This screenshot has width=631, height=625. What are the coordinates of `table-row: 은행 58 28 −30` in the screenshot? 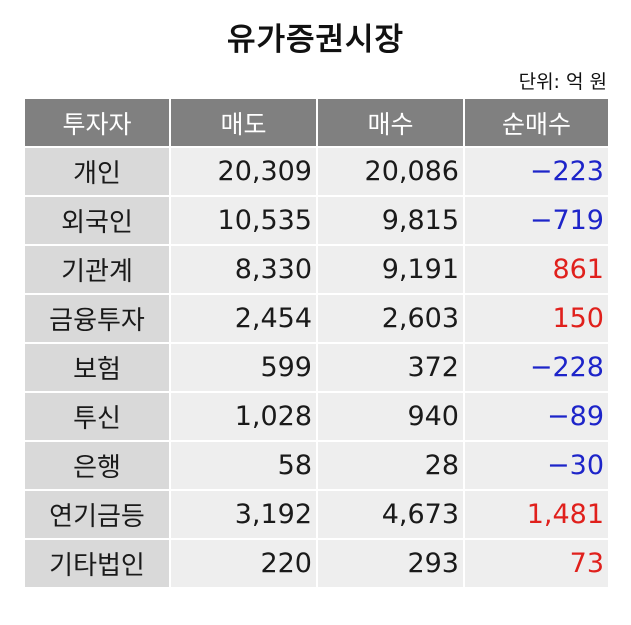 It's located at (316, 465).